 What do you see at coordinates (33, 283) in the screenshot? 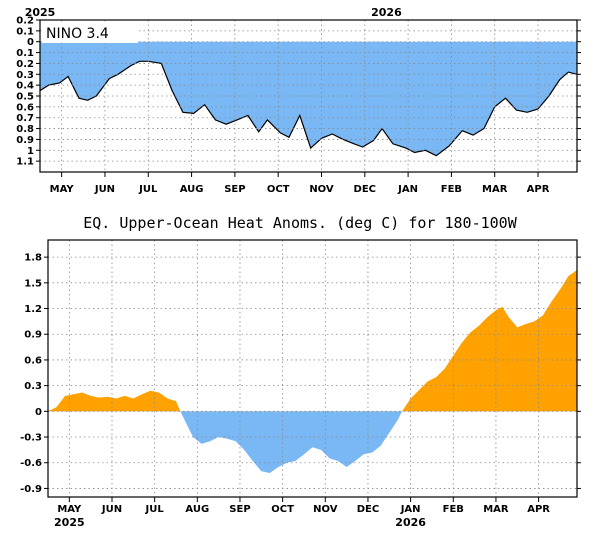
I see `y-tick-label: 1.5` at bounding box center [33, 283].